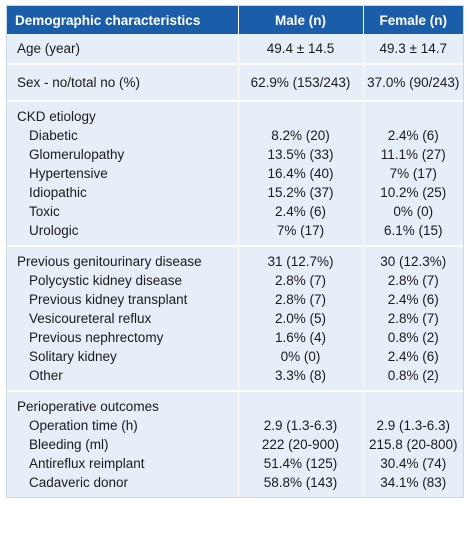 The width and height of the screenshot is (470, 535). Describe the element at coordinates (413, 230) in the screenshot. I see `female-value: 6.1% (15)` at that location.